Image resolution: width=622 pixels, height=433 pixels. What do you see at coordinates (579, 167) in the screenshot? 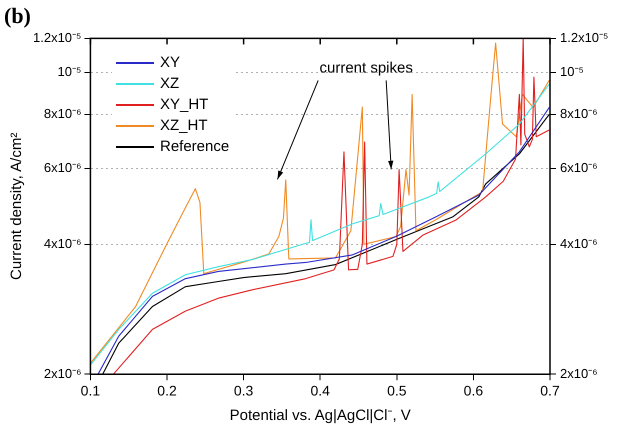
I see `text: 6x10⁻⁶` at bounding box center [579, 167].